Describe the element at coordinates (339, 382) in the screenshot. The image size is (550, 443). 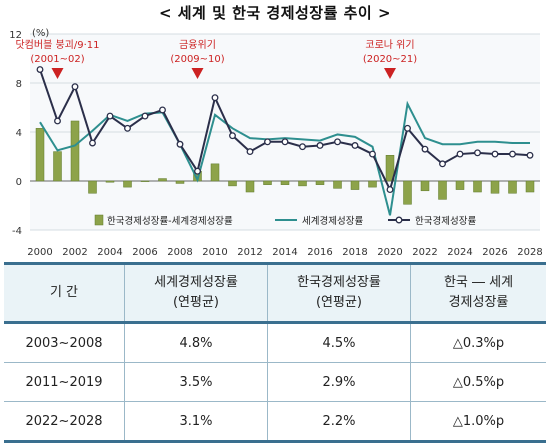
I see `cell-korea: 2.9%` at that location.